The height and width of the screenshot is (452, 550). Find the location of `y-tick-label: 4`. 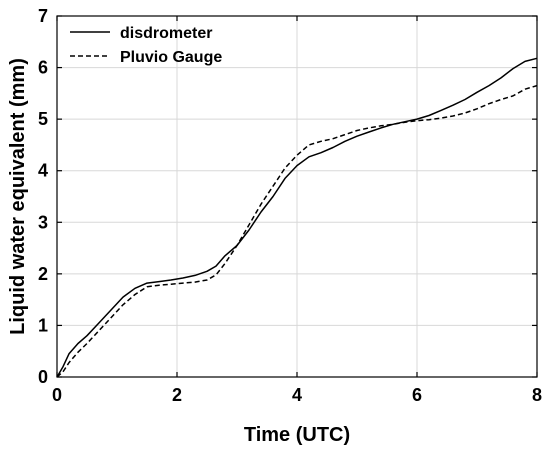

y-tick-label: 4 is located at coordinates (43, 171).